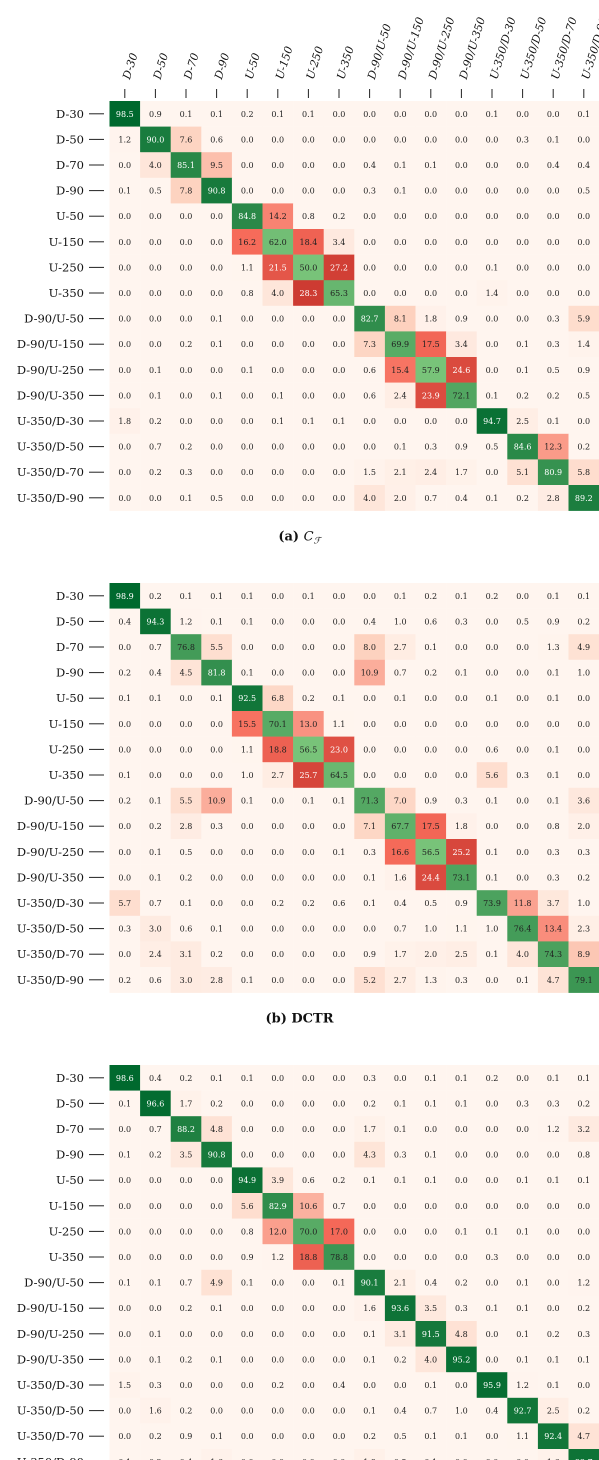  Describe the element at coordinates (308, 1257) in the screenshot. I see `cell-value: 18.8` at that location.